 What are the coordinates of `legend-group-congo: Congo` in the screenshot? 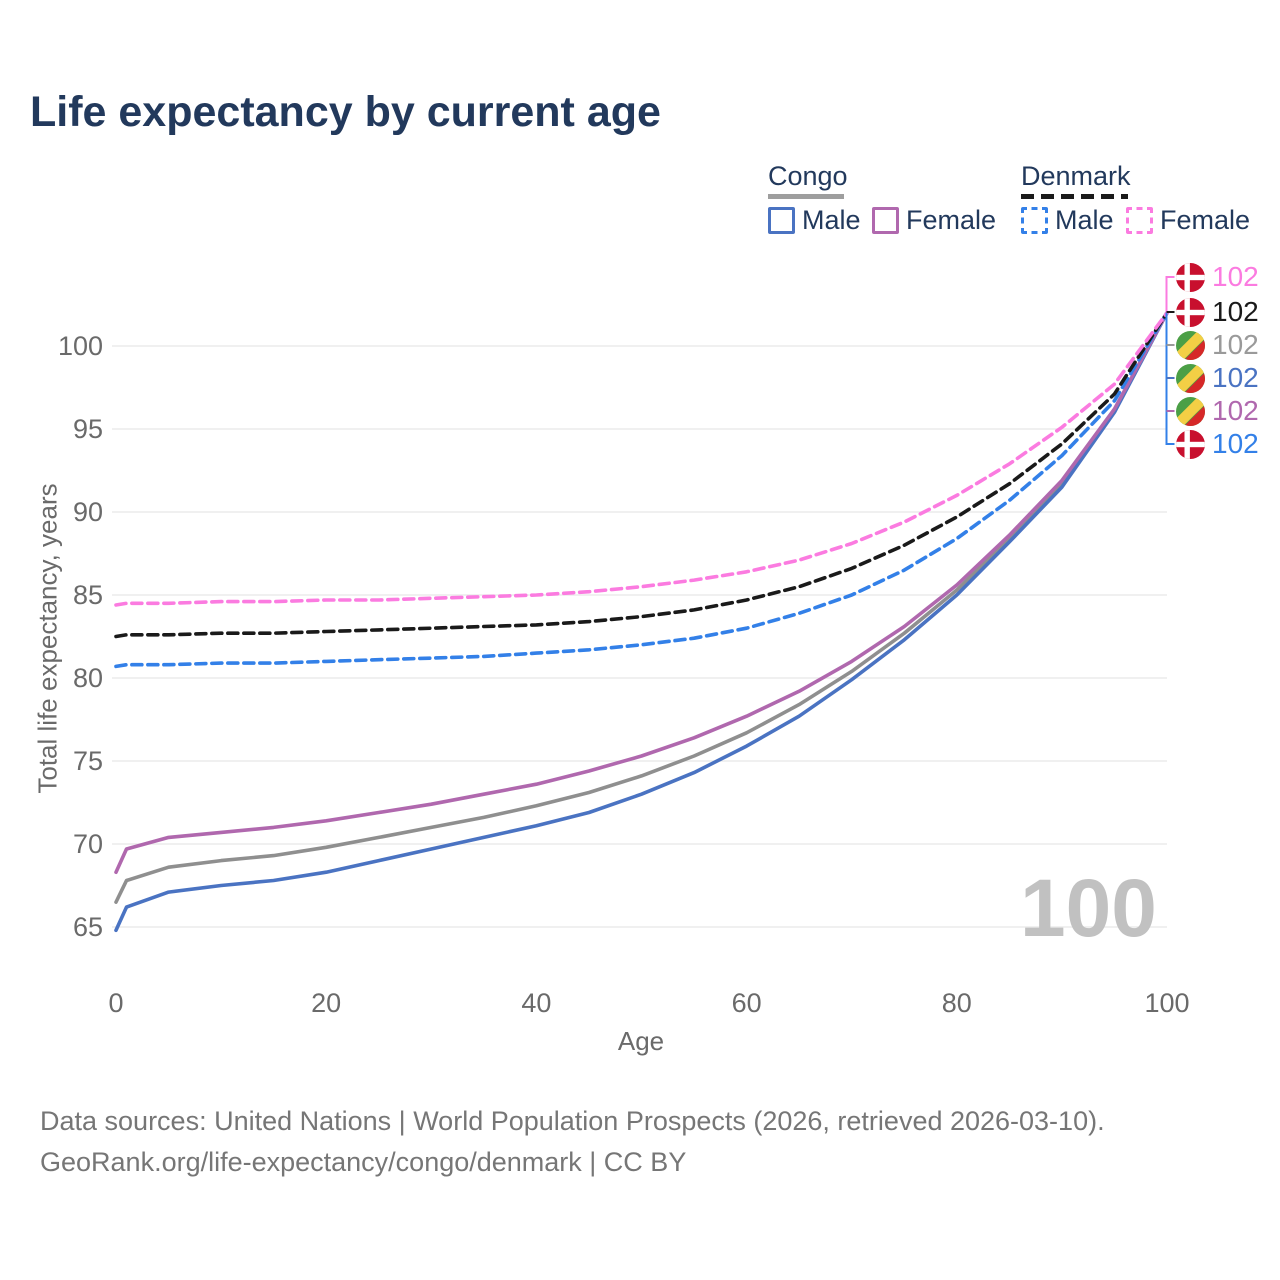 It's located at (808, 180).